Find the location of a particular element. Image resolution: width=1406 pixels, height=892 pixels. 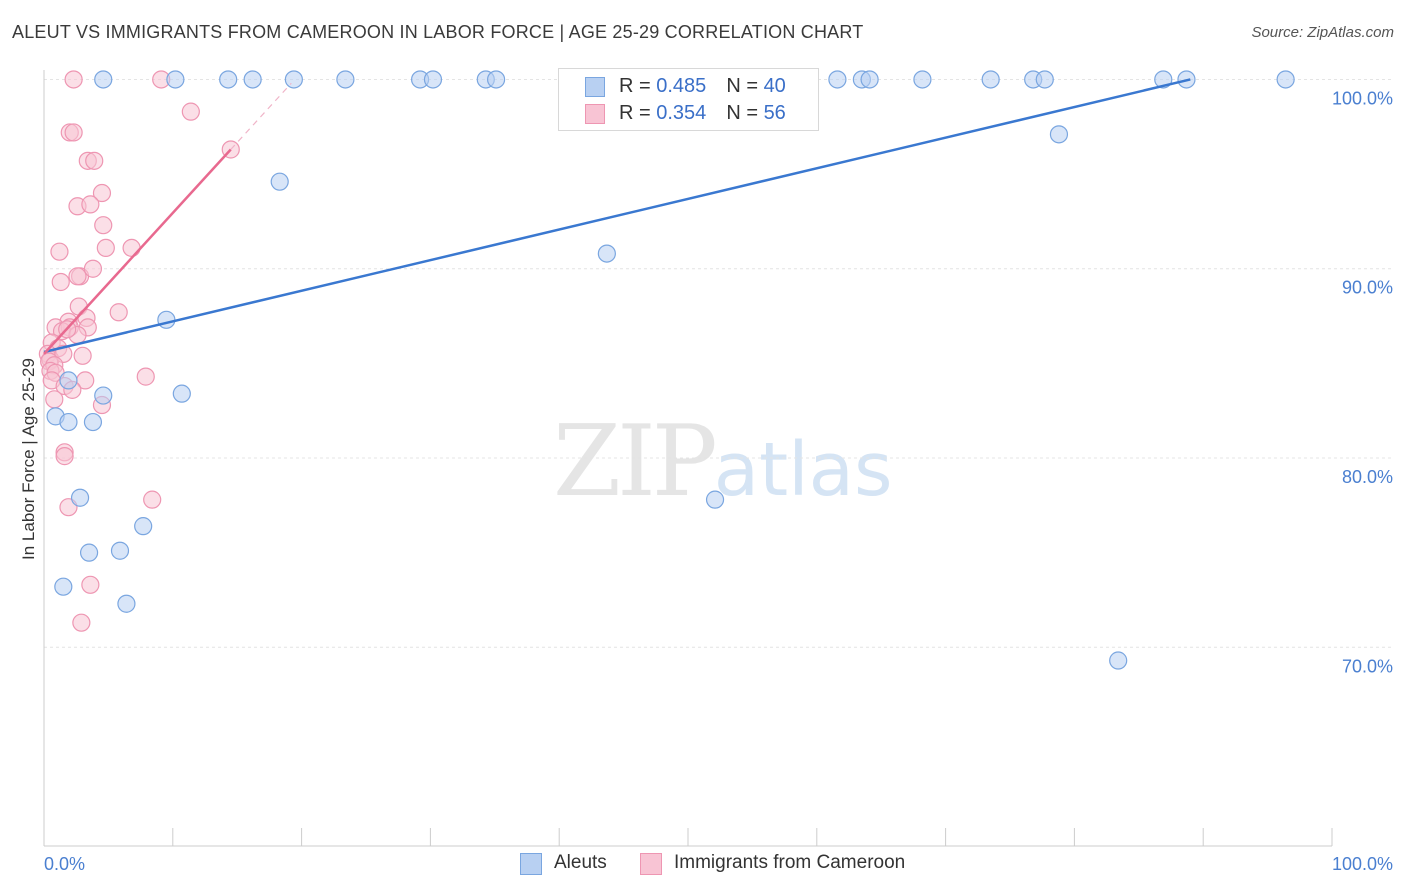

y-axis-tick-labels: 100.0% 90.0% 80.0% 70.0% is located at coordinates (1362, 382).